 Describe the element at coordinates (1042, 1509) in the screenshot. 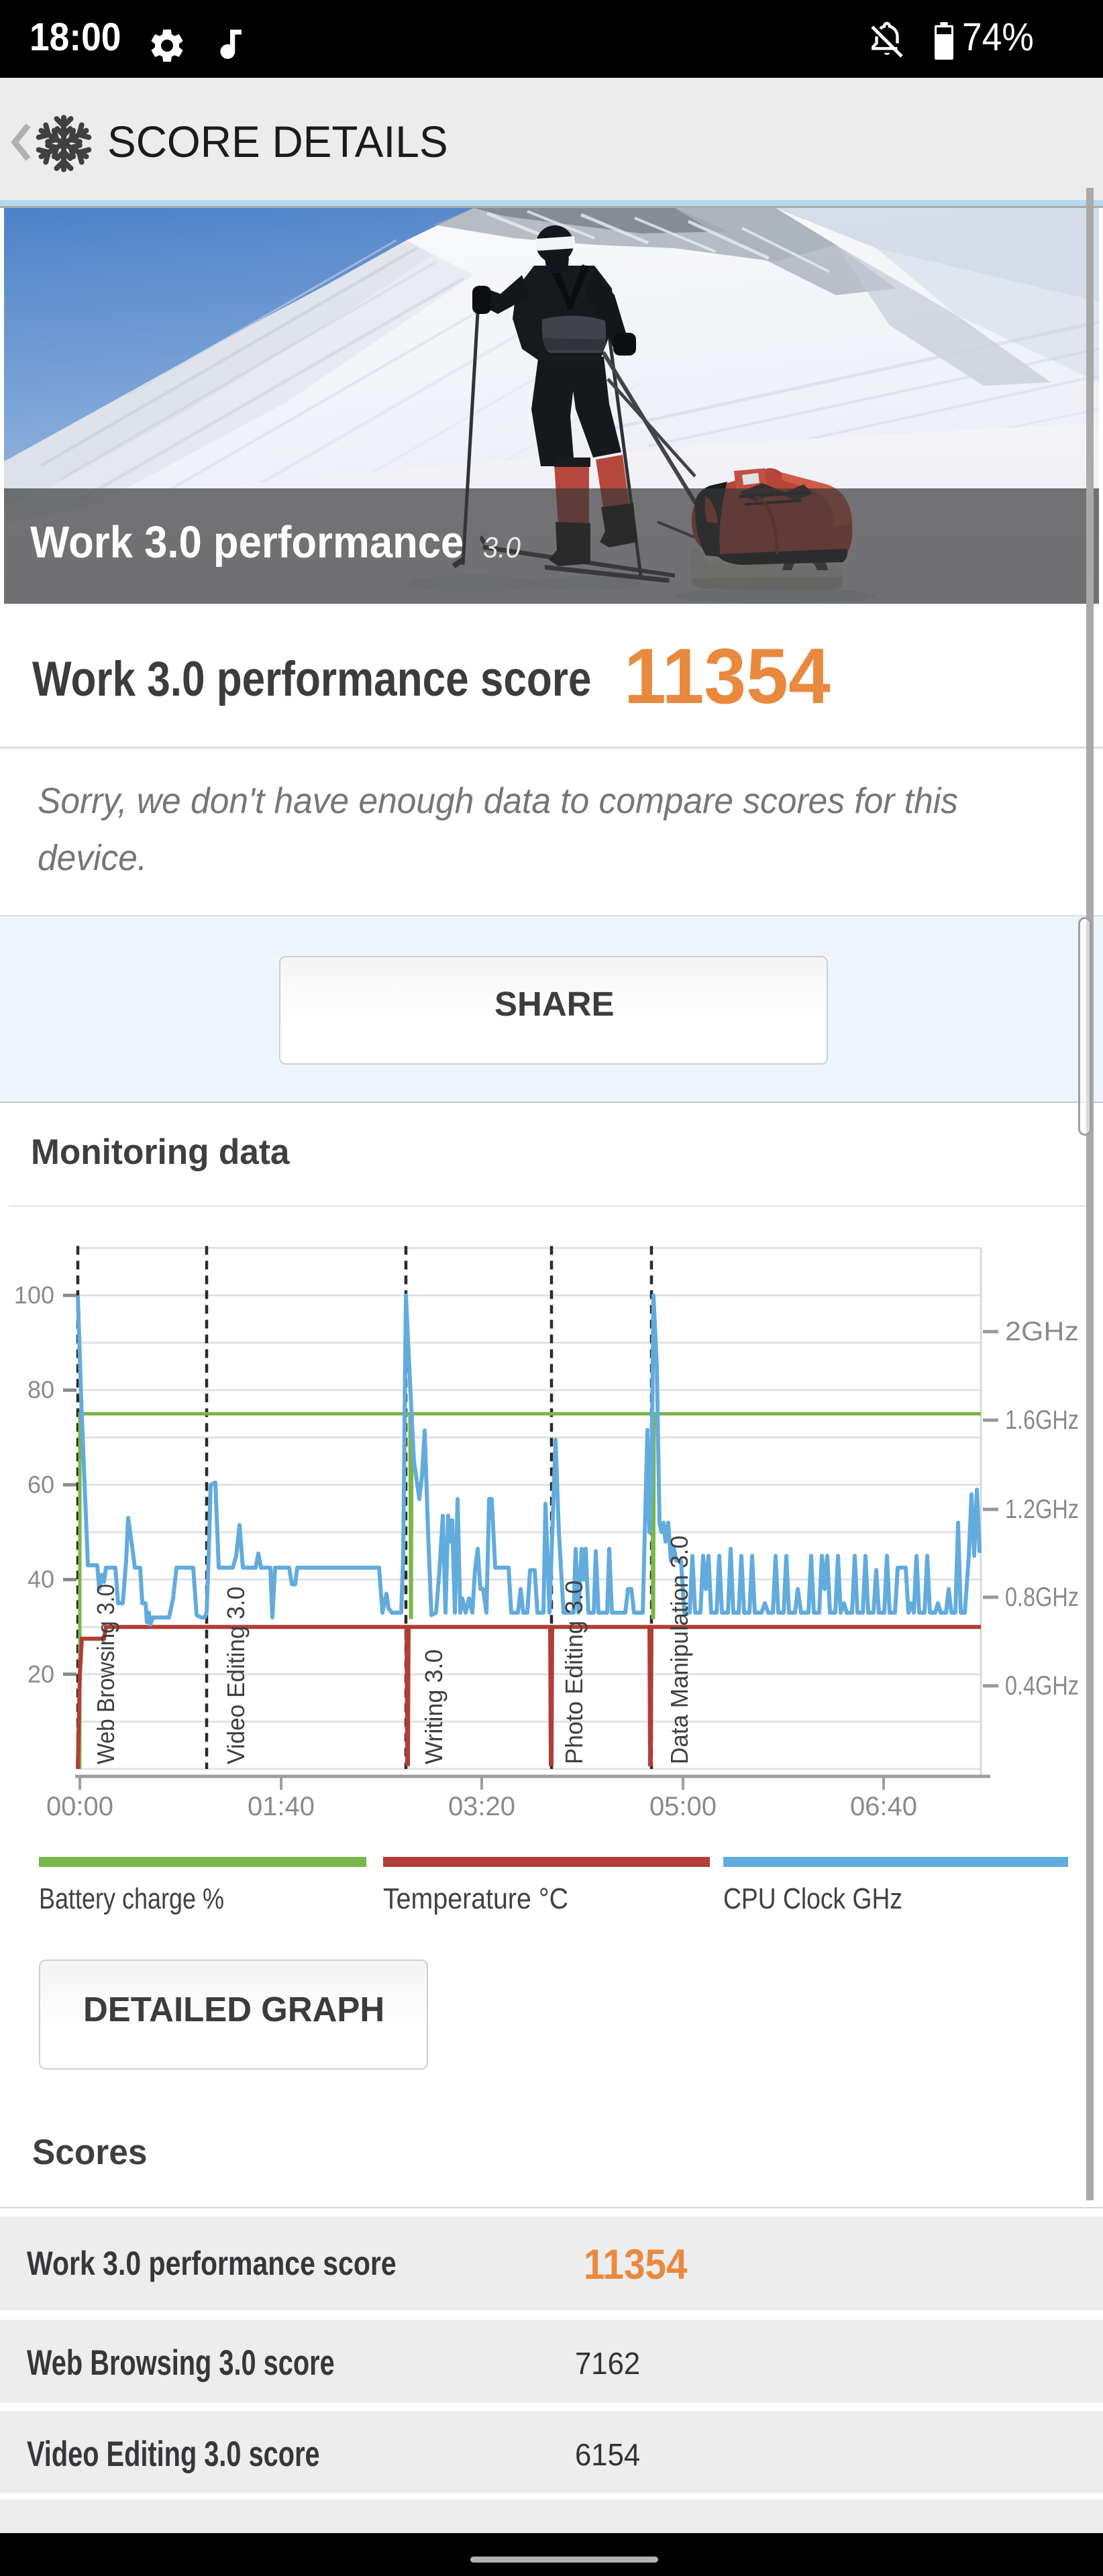

I see `svg-text: 1.2GHz` at that location.